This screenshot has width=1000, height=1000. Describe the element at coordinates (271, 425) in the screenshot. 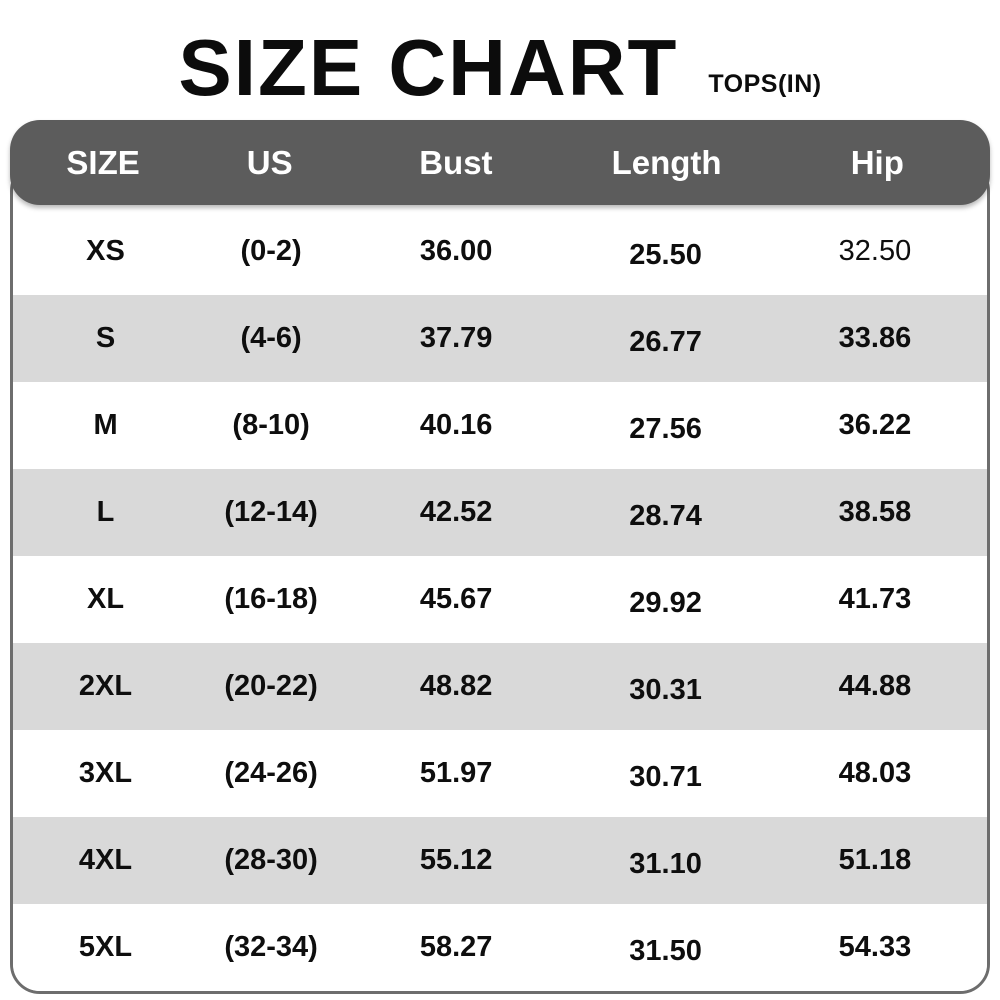

I see `us-value: (8-10)` at that location.